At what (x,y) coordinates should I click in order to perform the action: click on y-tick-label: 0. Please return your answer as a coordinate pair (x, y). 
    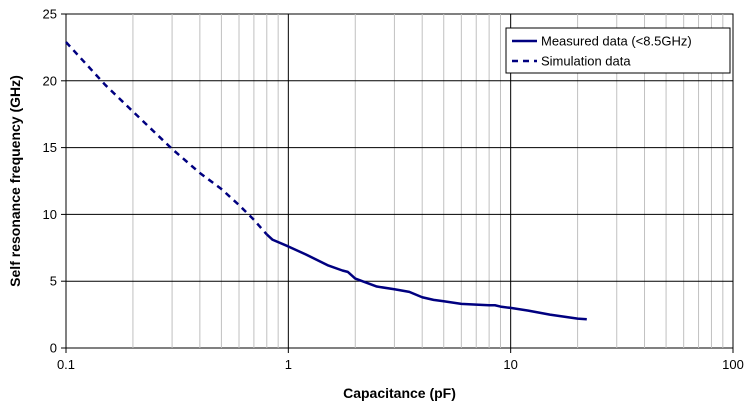
    Looking at the image, I should click on (53, 348).